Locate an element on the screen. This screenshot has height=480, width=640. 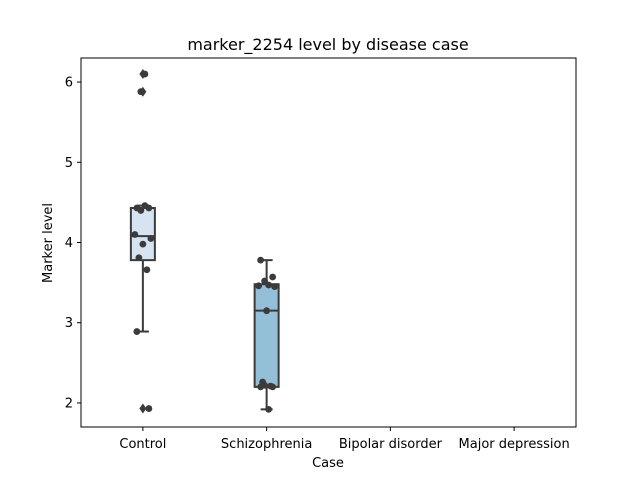
y-tick-label: 5 is located at coordinates (69, 163).